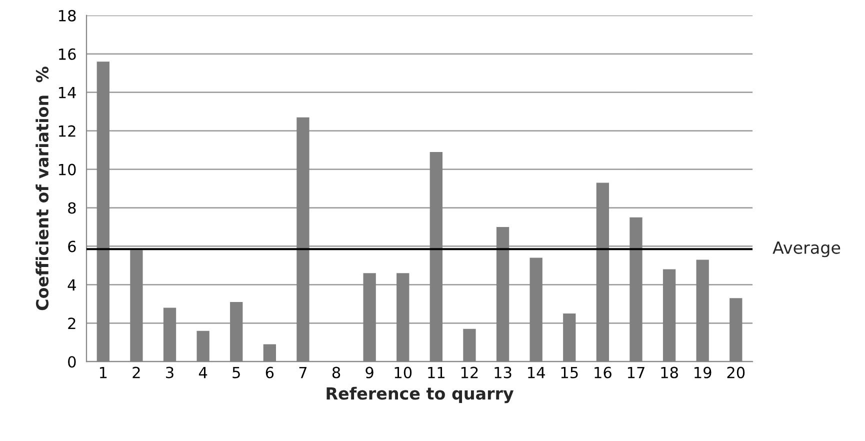  I want to click on x-tick-label: 18, so click(669, 372).